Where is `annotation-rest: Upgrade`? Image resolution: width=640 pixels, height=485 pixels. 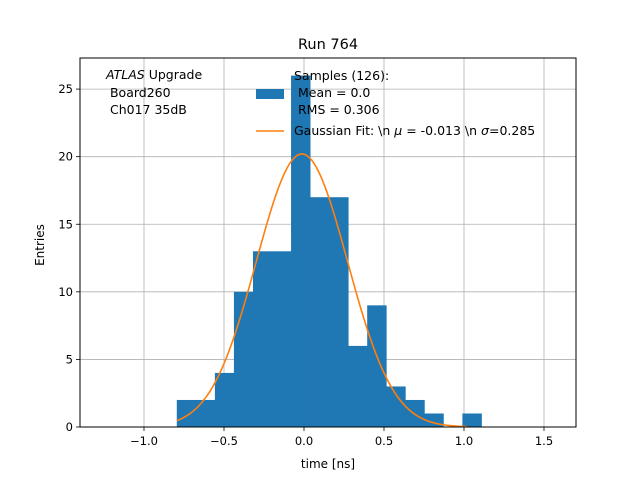
annotation-rest: Upgrade is located at coordinates (174, 74).